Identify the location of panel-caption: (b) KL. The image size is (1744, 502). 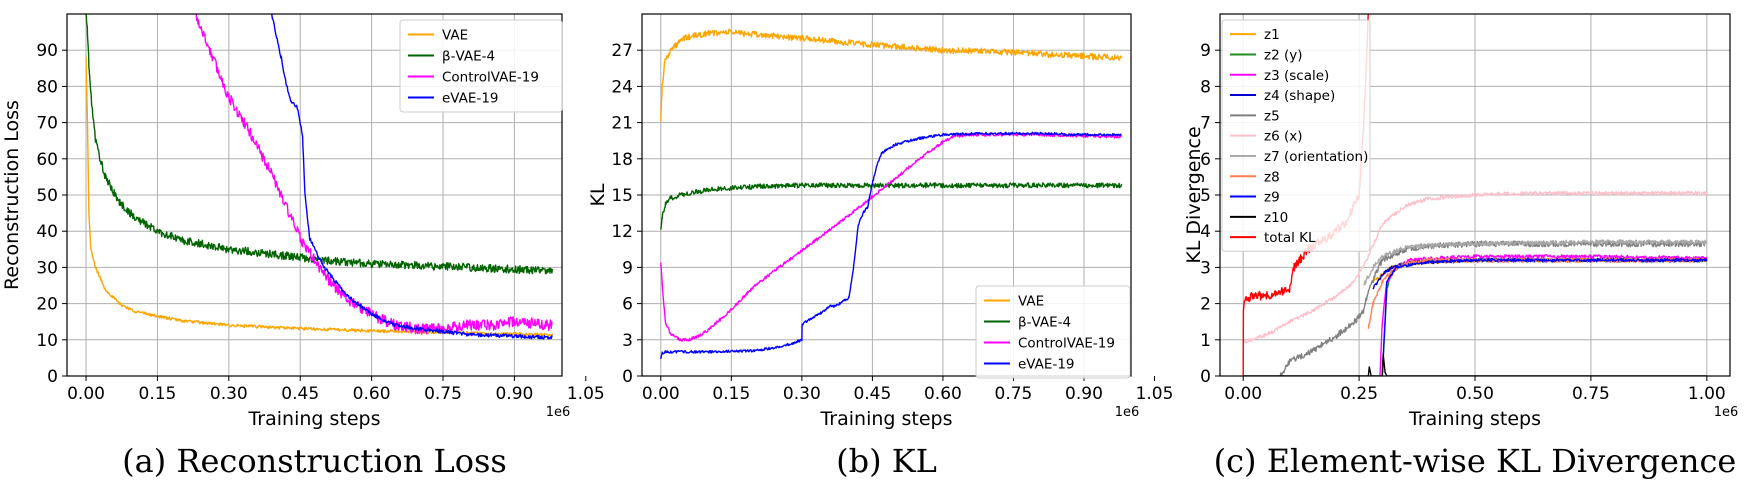
(886, 461).